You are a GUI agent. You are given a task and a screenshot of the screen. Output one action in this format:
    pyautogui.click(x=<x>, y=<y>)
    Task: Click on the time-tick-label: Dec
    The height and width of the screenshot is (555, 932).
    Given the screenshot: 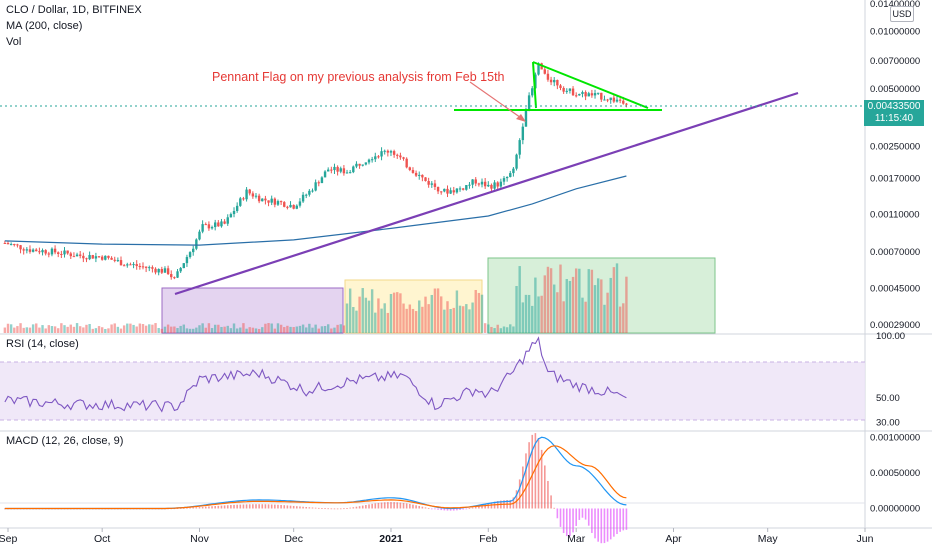 What is the action you would take?
    pyautogui.click(x=293, y=539)
    